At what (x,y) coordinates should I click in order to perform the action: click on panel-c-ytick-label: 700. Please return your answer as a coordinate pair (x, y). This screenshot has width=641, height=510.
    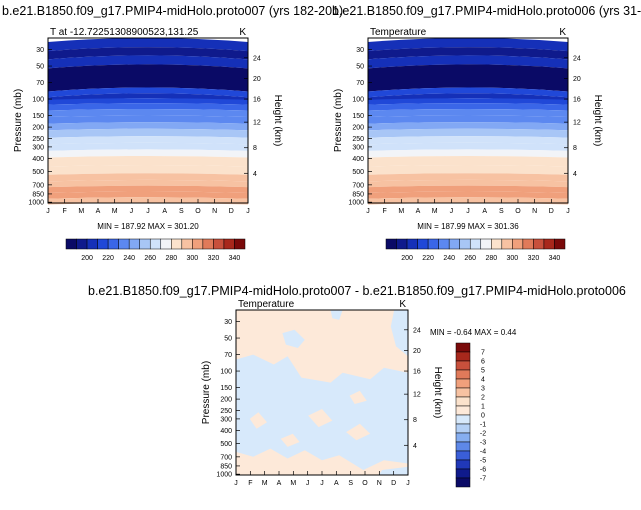
    Looking at the image, I should click on (226, 457).